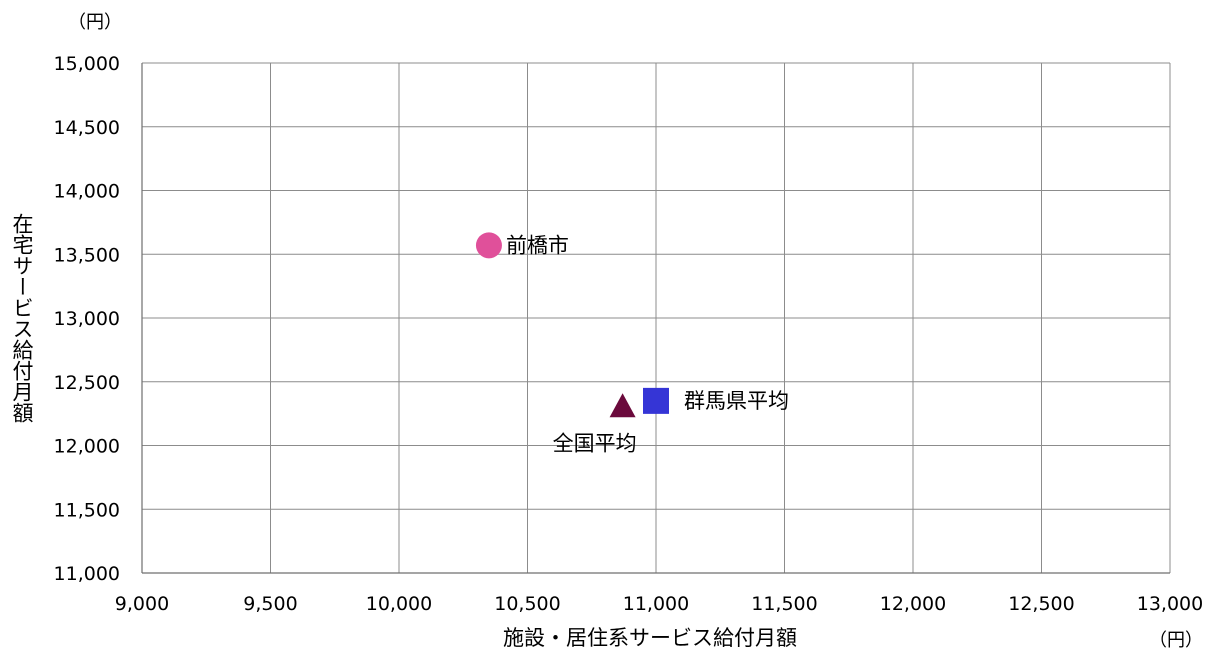  What do you see at coordinates (622, 405) in the screenshot?
I see `data-point-triangle` at bounding box center [622, 405].